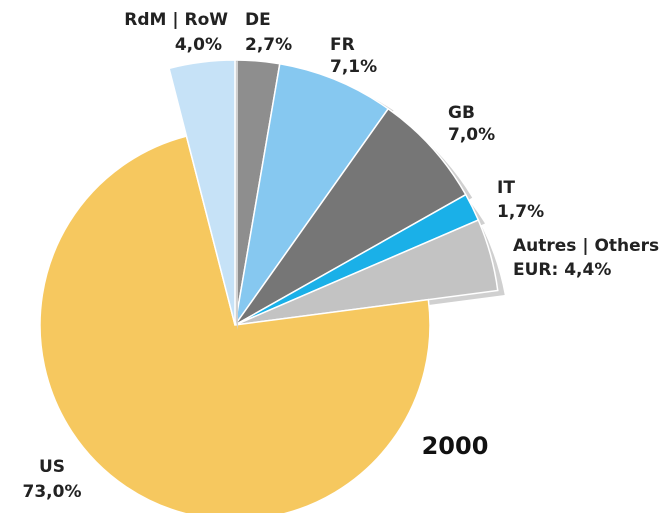  Describe the element at coordinates (353, 67) in the screenshot. I see `value-label: 7,1%` at that location.